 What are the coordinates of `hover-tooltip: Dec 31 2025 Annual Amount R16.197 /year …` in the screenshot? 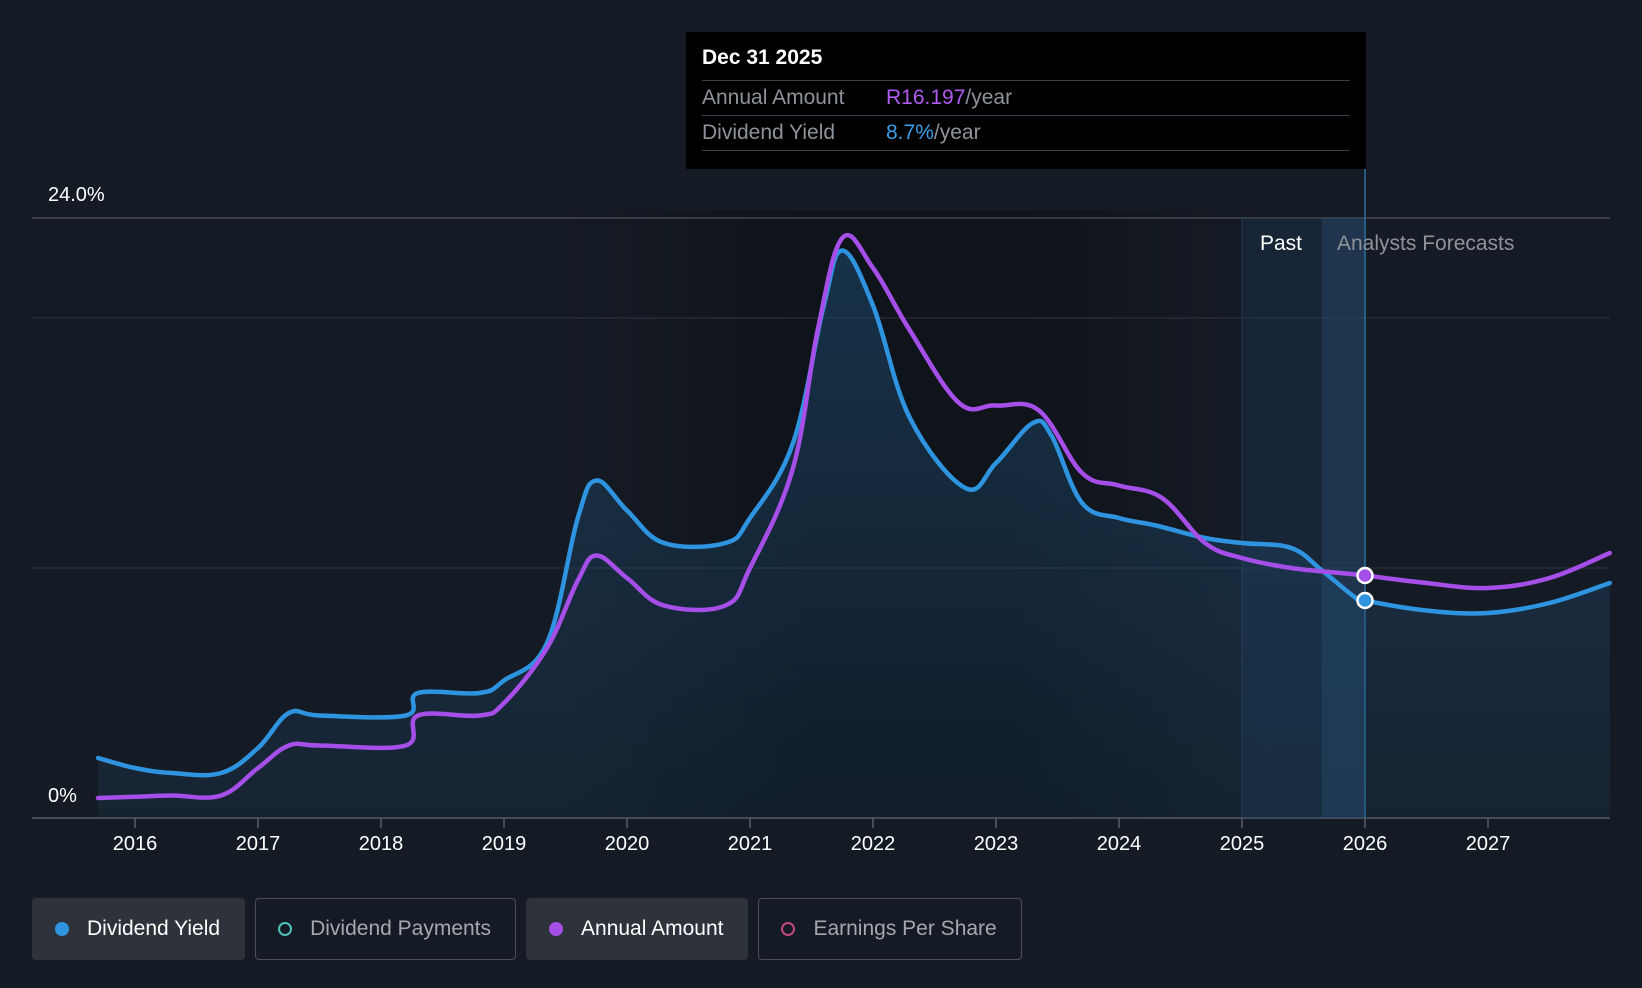 It's located at (1026, 100).